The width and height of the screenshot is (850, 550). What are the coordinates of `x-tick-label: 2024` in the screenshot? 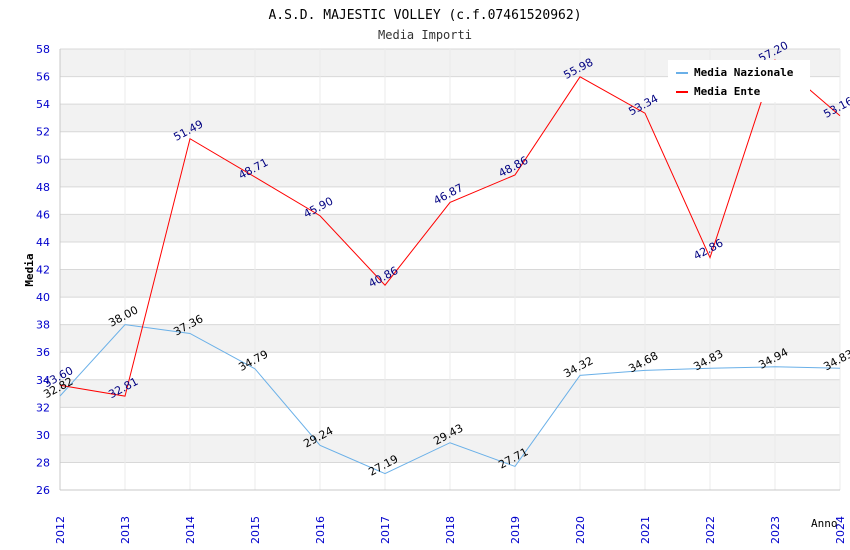 It's located at (840, 530).